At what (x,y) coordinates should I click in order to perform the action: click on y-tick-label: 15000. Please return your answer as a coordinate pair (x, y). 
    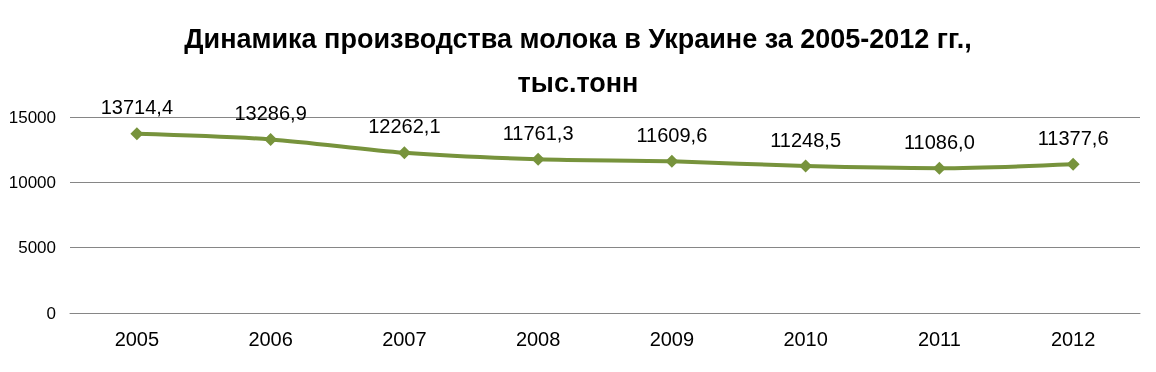
    Looking at the image, I should click on (32, 117).